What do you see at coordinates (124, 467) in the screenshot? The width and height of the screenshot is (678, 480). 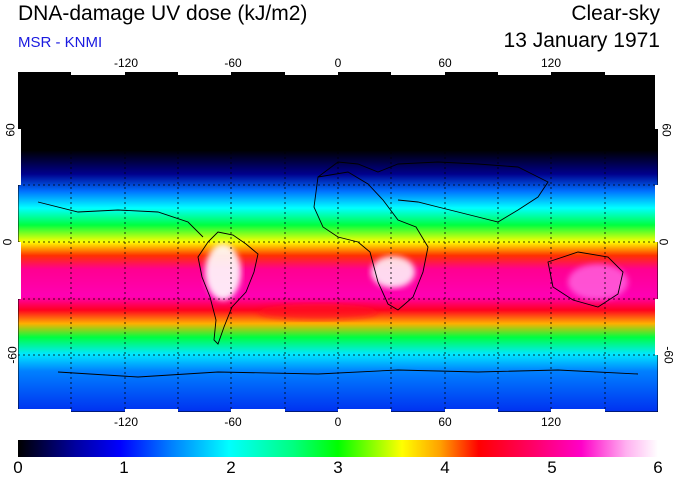 I see `colorbar-label-1: 1` at bounding box center [124, 467].